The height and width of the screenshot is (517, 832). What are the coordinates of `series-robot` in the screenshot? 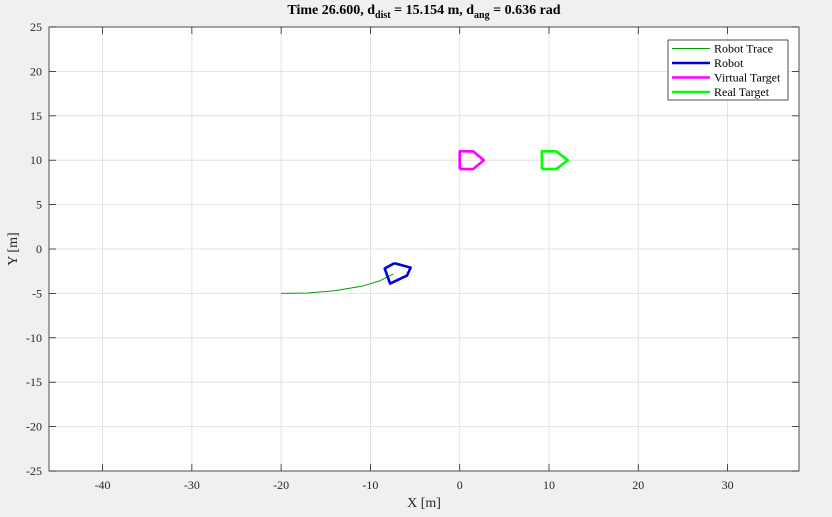 It's located at (397, 273).